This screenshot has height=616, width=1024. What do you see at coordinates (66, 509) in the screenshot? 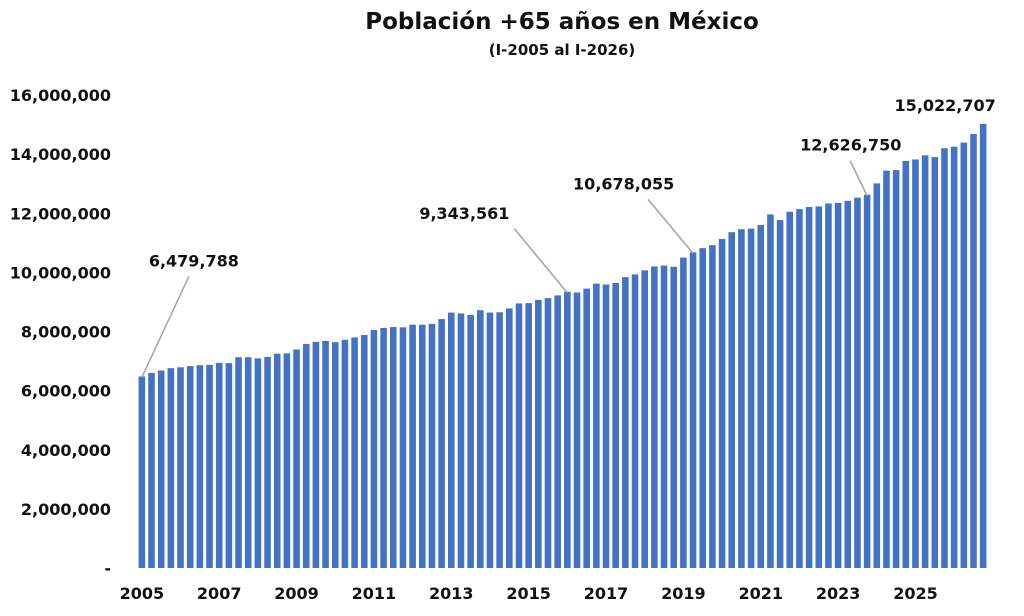
I see `y-tick-label: 2,000,000` at bounding box center [66, 509].